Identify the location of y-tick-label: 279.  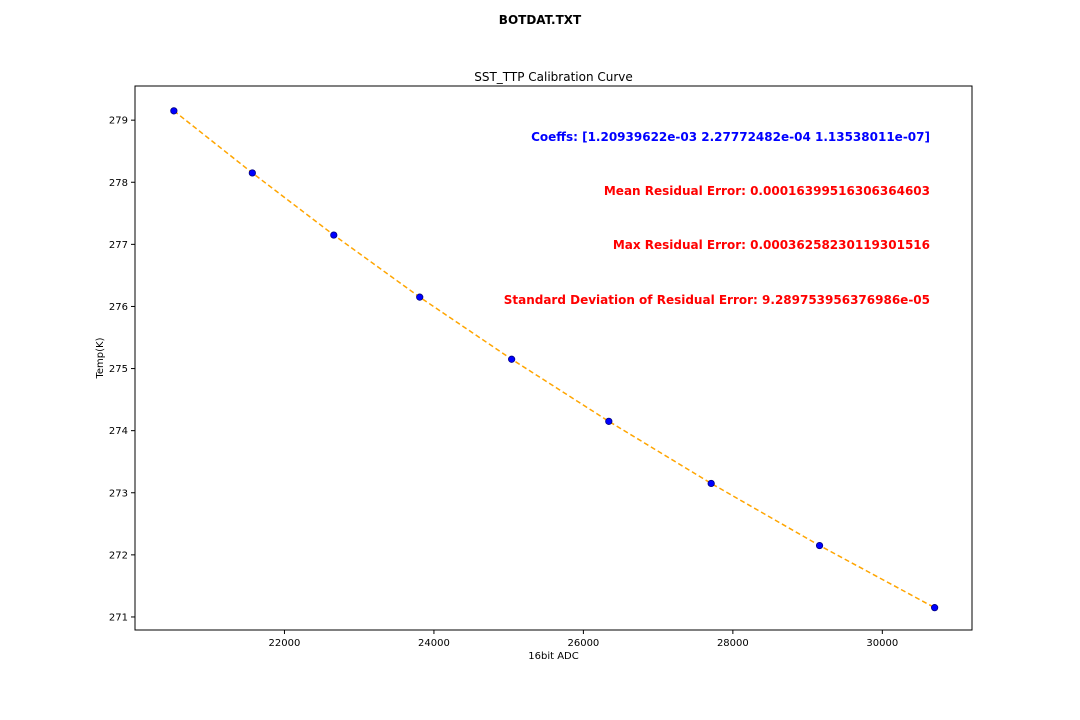
(118, 121).